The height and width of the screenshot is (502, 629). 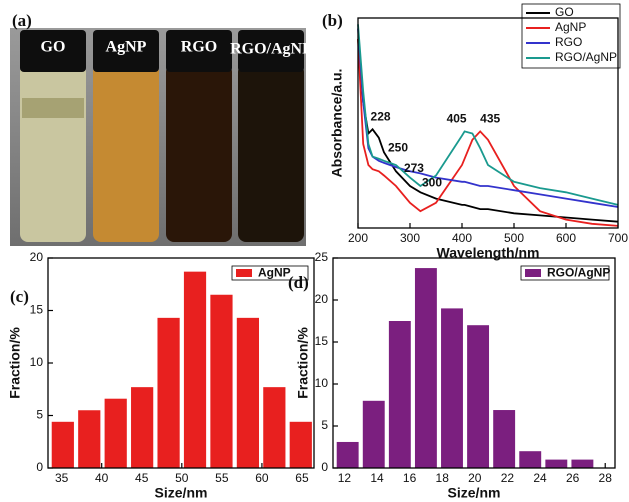 What do you see at coordinates (508, 478) in the screenshot?
I see `x-tick-label: 22` at bounding box center [508, 478].